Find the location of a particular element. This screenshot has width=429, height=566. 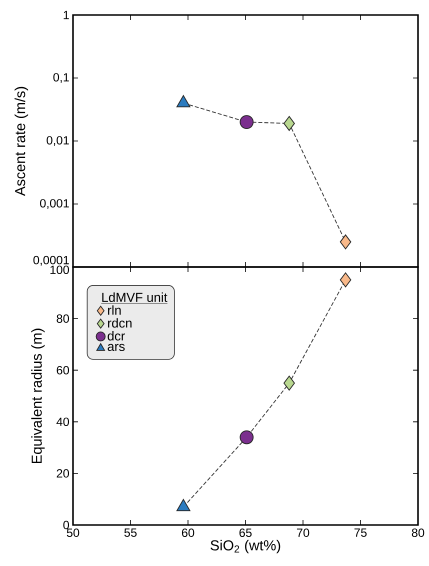

y-tick-label: 0 is located at coordinates (66, 525).